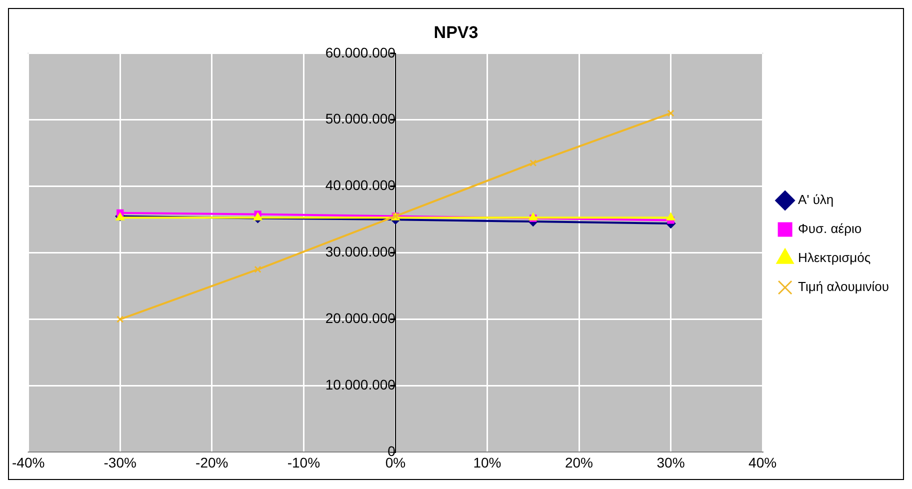 The width and height of the screenshot is (912, 489). I want to click on x-tick-label: 20%, so click(579, 462).